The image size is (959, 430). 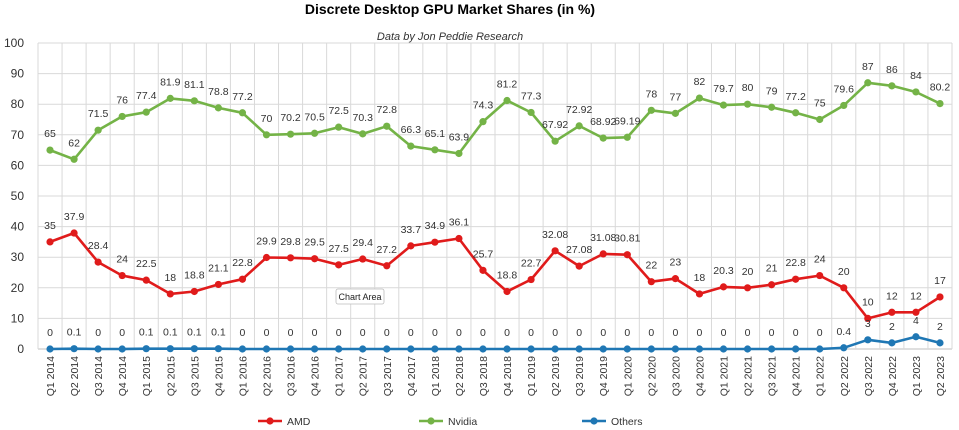 What do you see at coordinates (940, 88) in the screenshot?
I see `data-label-nvidia: 80.2` at bounding box center [940, 88].